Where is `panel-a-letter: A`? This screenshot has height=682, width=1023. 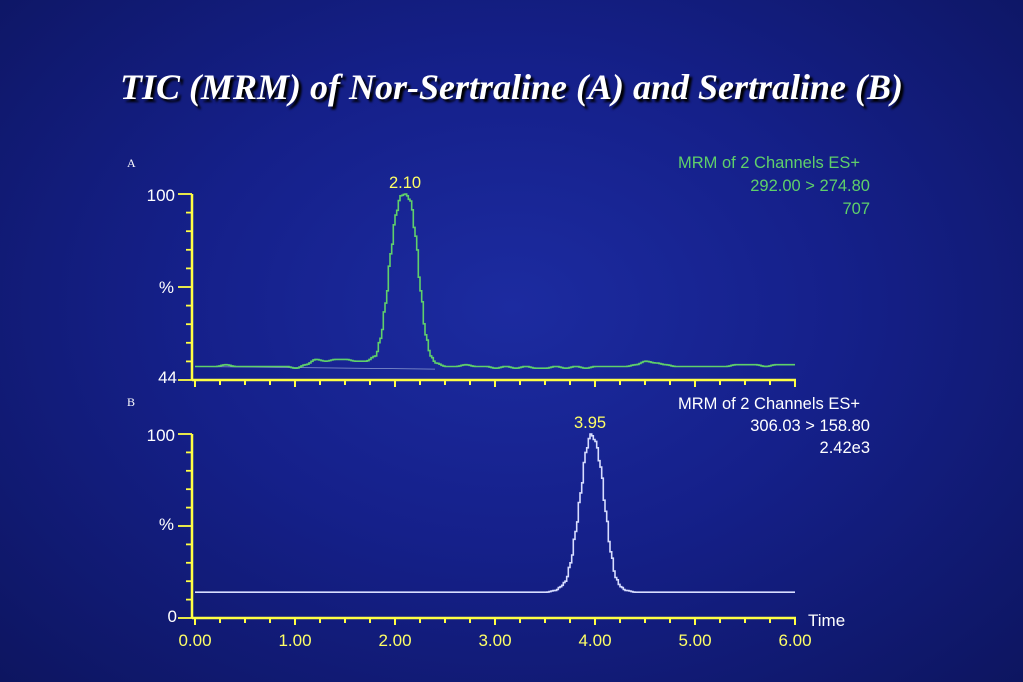
panel-a-letter: A is located at coordinates (131, 163).